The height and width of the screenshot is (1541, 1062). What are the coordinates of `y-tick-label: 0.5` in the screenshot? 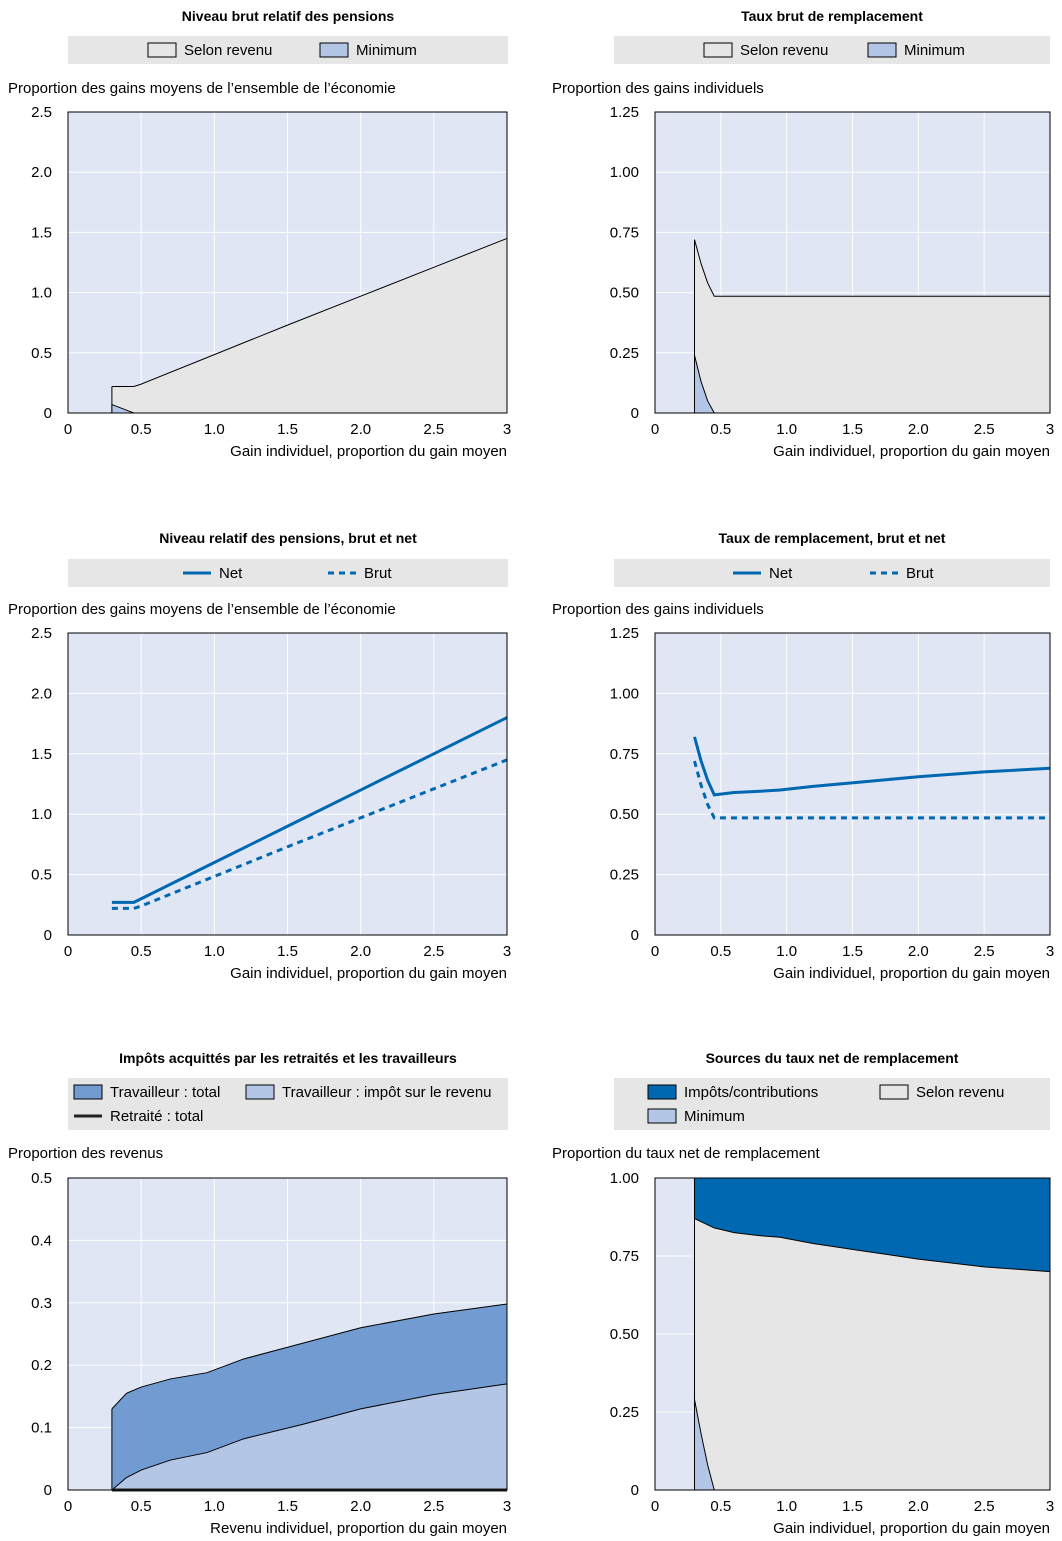 It's located at (41, 353).